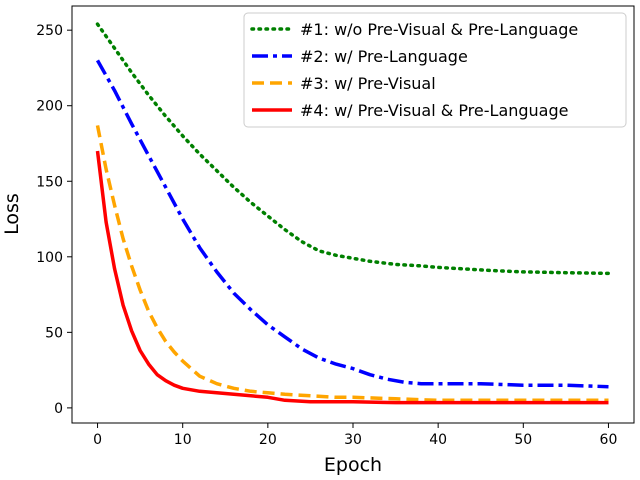 Image resolution: width=640 pixels, height=480 pixels. What do you see at coordinates (268, 440) in the screenshot?
I see `x-tick-label: 20` at bounding box center [268, 440].